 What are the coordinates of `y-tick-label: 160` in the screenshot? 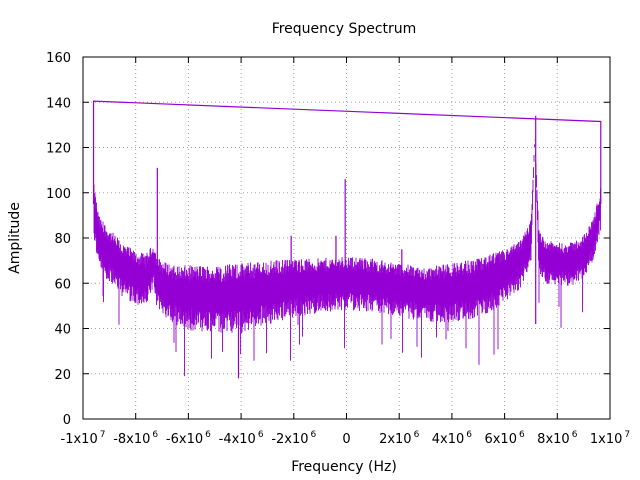 It's located at (58, 58).